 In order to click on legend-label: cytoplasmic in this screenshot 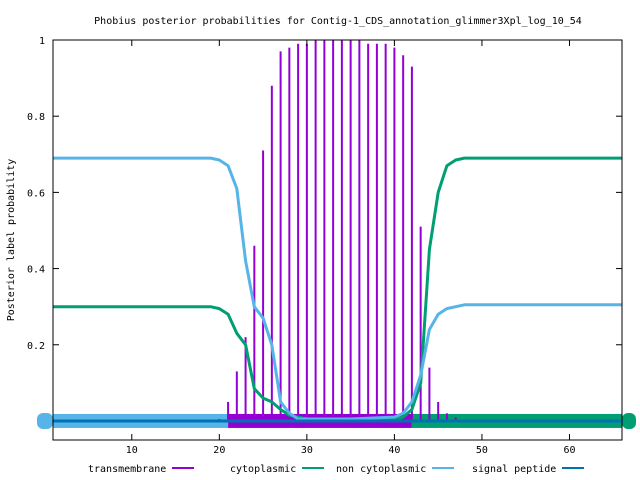, I will do `click(263, 469)`.